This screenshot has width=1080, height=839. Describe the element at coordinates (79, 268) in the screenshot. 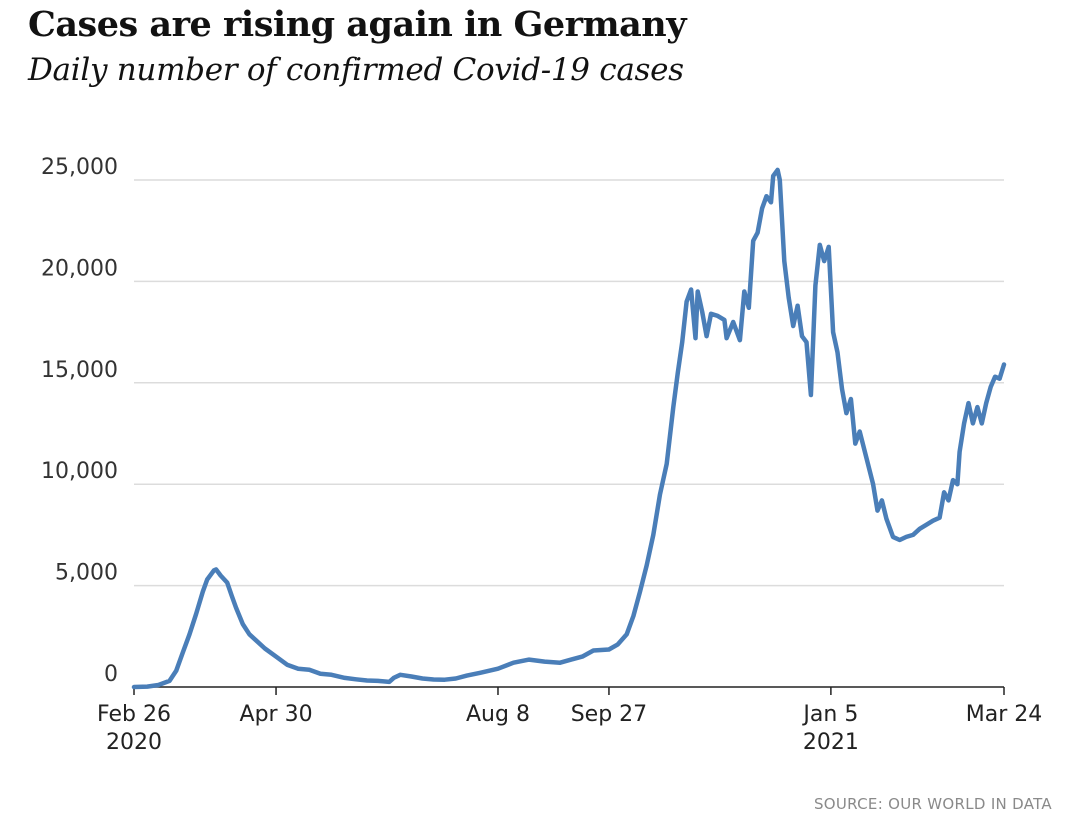

I see `y-tick-label: 20,000` at that location.